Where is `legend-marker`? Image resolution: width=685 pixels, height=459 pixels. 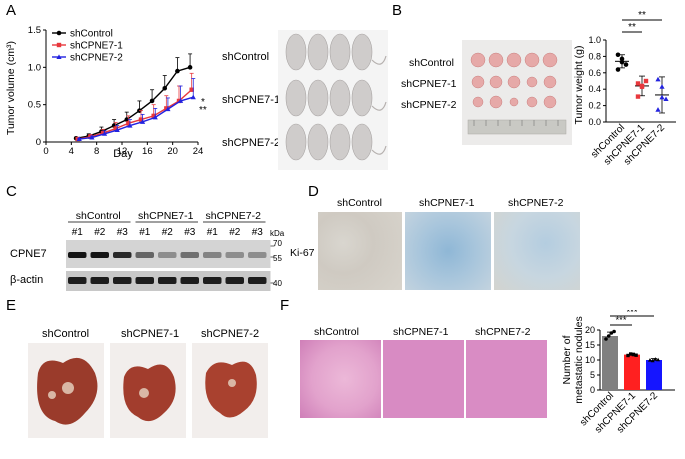
legend-marker is located at coordinates (59, 45).